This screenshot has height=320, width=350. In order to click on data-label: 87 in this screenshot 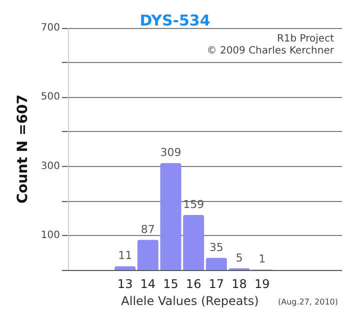, I will do `click(147, 229)`.